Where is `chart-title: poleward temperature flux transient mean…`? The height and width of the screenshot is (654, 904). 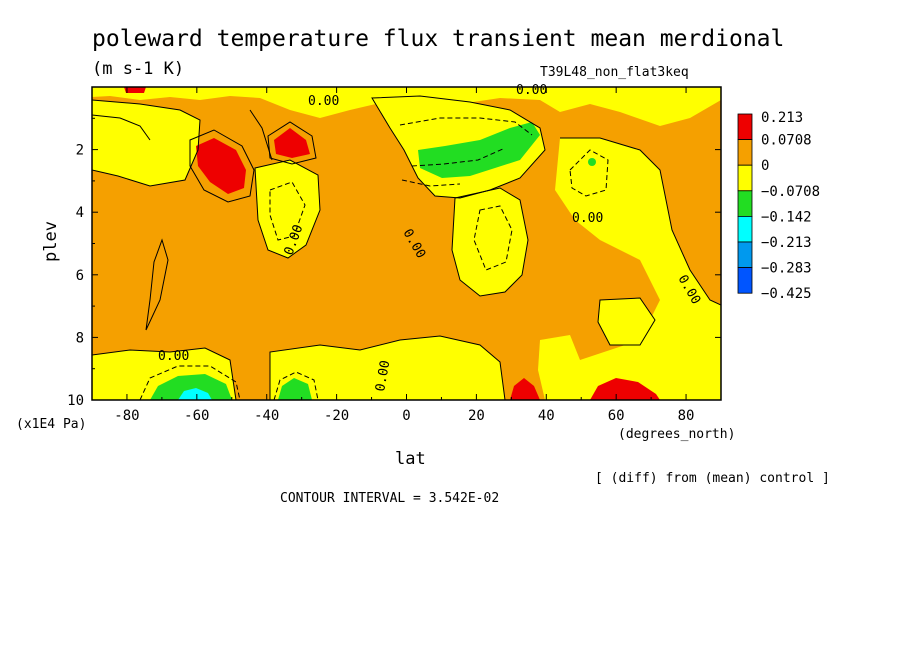 chart-title: poleward temperature flux transient mean… is located at coordinates (438, 39).